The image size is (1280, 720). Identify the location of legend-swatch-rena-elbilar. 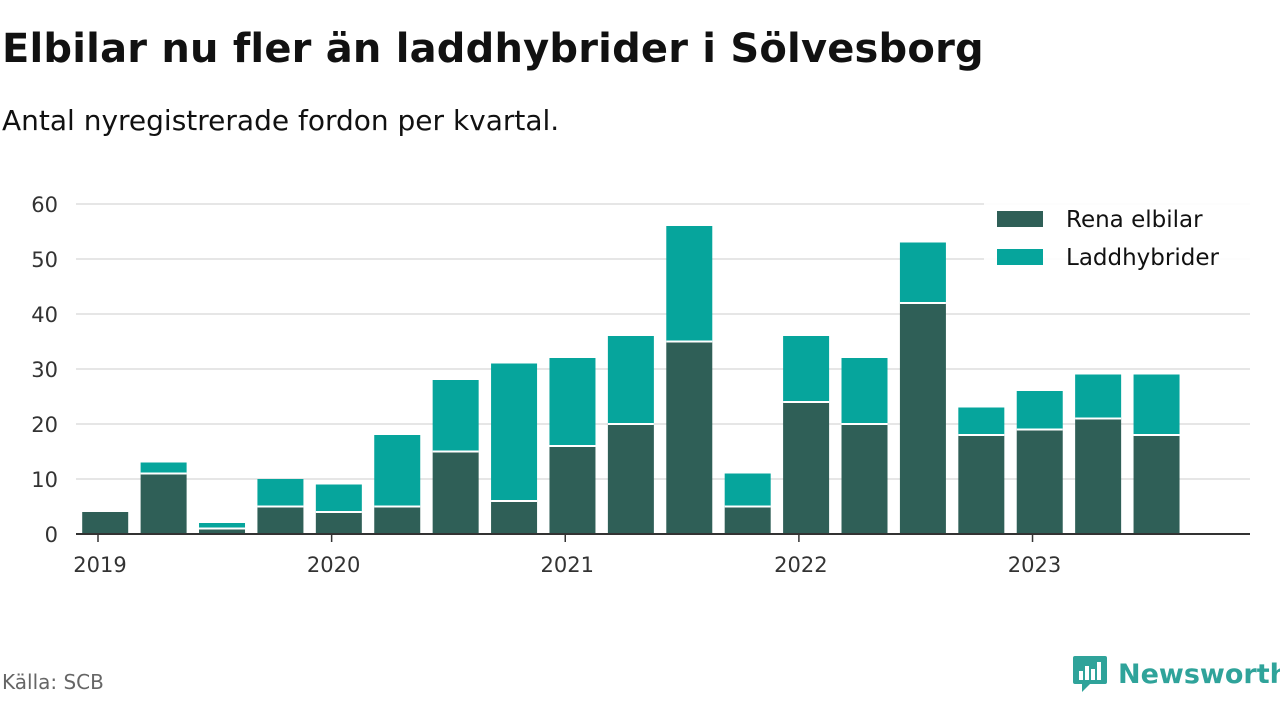
(1020, 219).